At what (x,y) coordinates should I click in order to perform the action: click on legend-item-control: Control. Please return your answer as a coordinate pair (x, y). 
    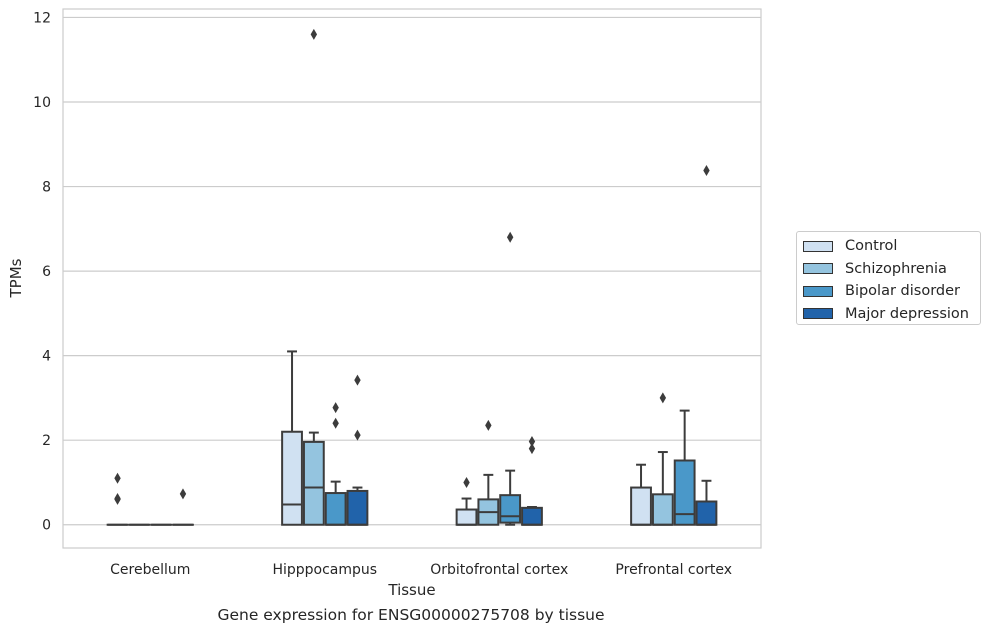
    Looking at the image, I should click on (891, 246).